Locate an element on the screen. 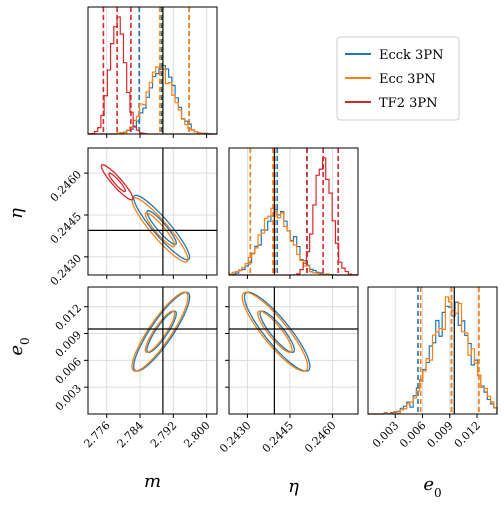  panel-frame-diag-m is located at coordinates (152, 70).